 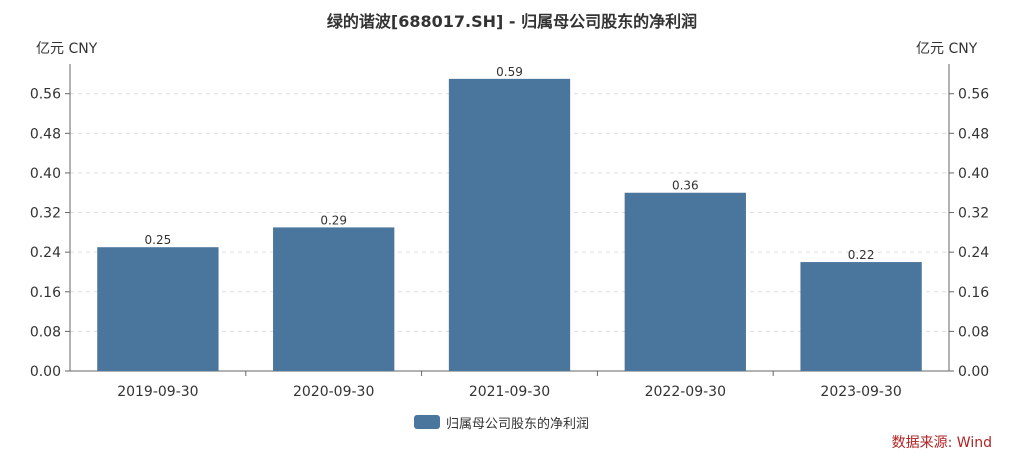 What do you see at coordinates (509, 392) in the screenshot?
I see `x-tick-label: 2021-09-30` at bounding box center [509, 392].